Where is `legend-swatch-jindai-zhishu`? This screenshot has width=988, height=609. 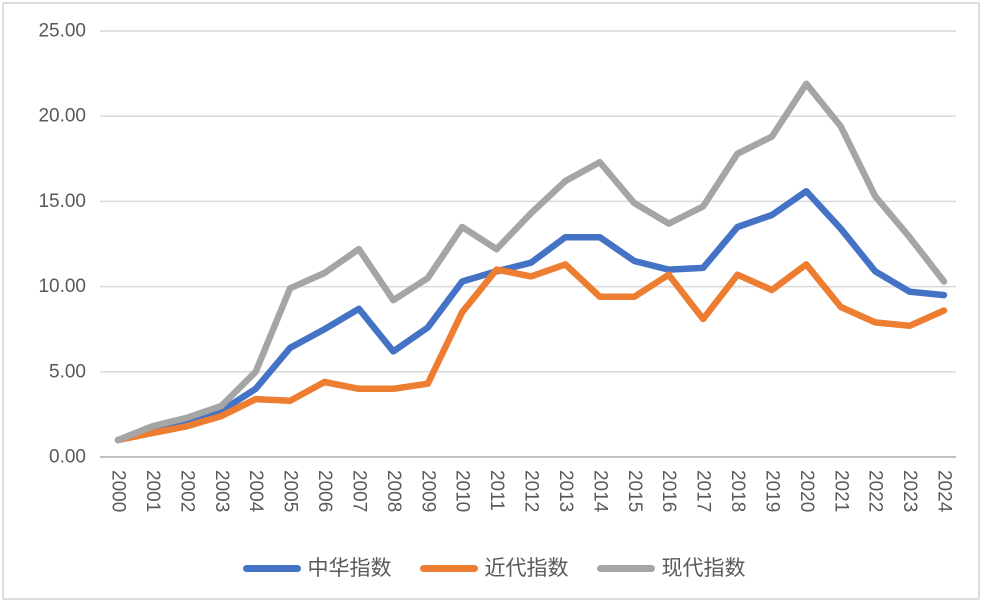
legend-swatch-jindai-zhishu is located at coordinates (448, 568).